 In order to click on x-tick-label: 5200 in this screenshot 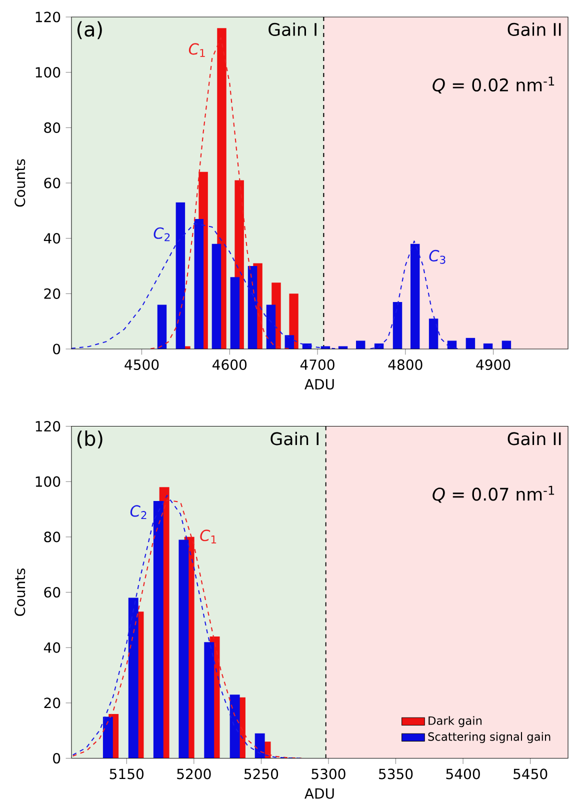, I will do `click(194, 774)`.